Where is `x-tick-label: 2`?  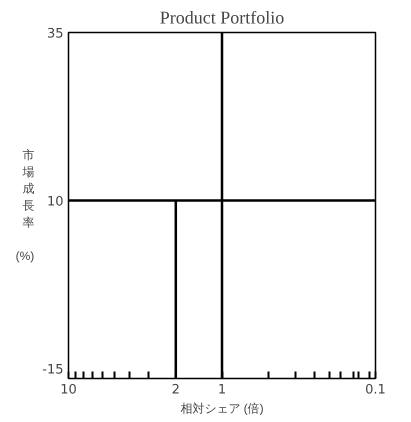 x-tick-label: 2 is located at coordinates (176, 390).